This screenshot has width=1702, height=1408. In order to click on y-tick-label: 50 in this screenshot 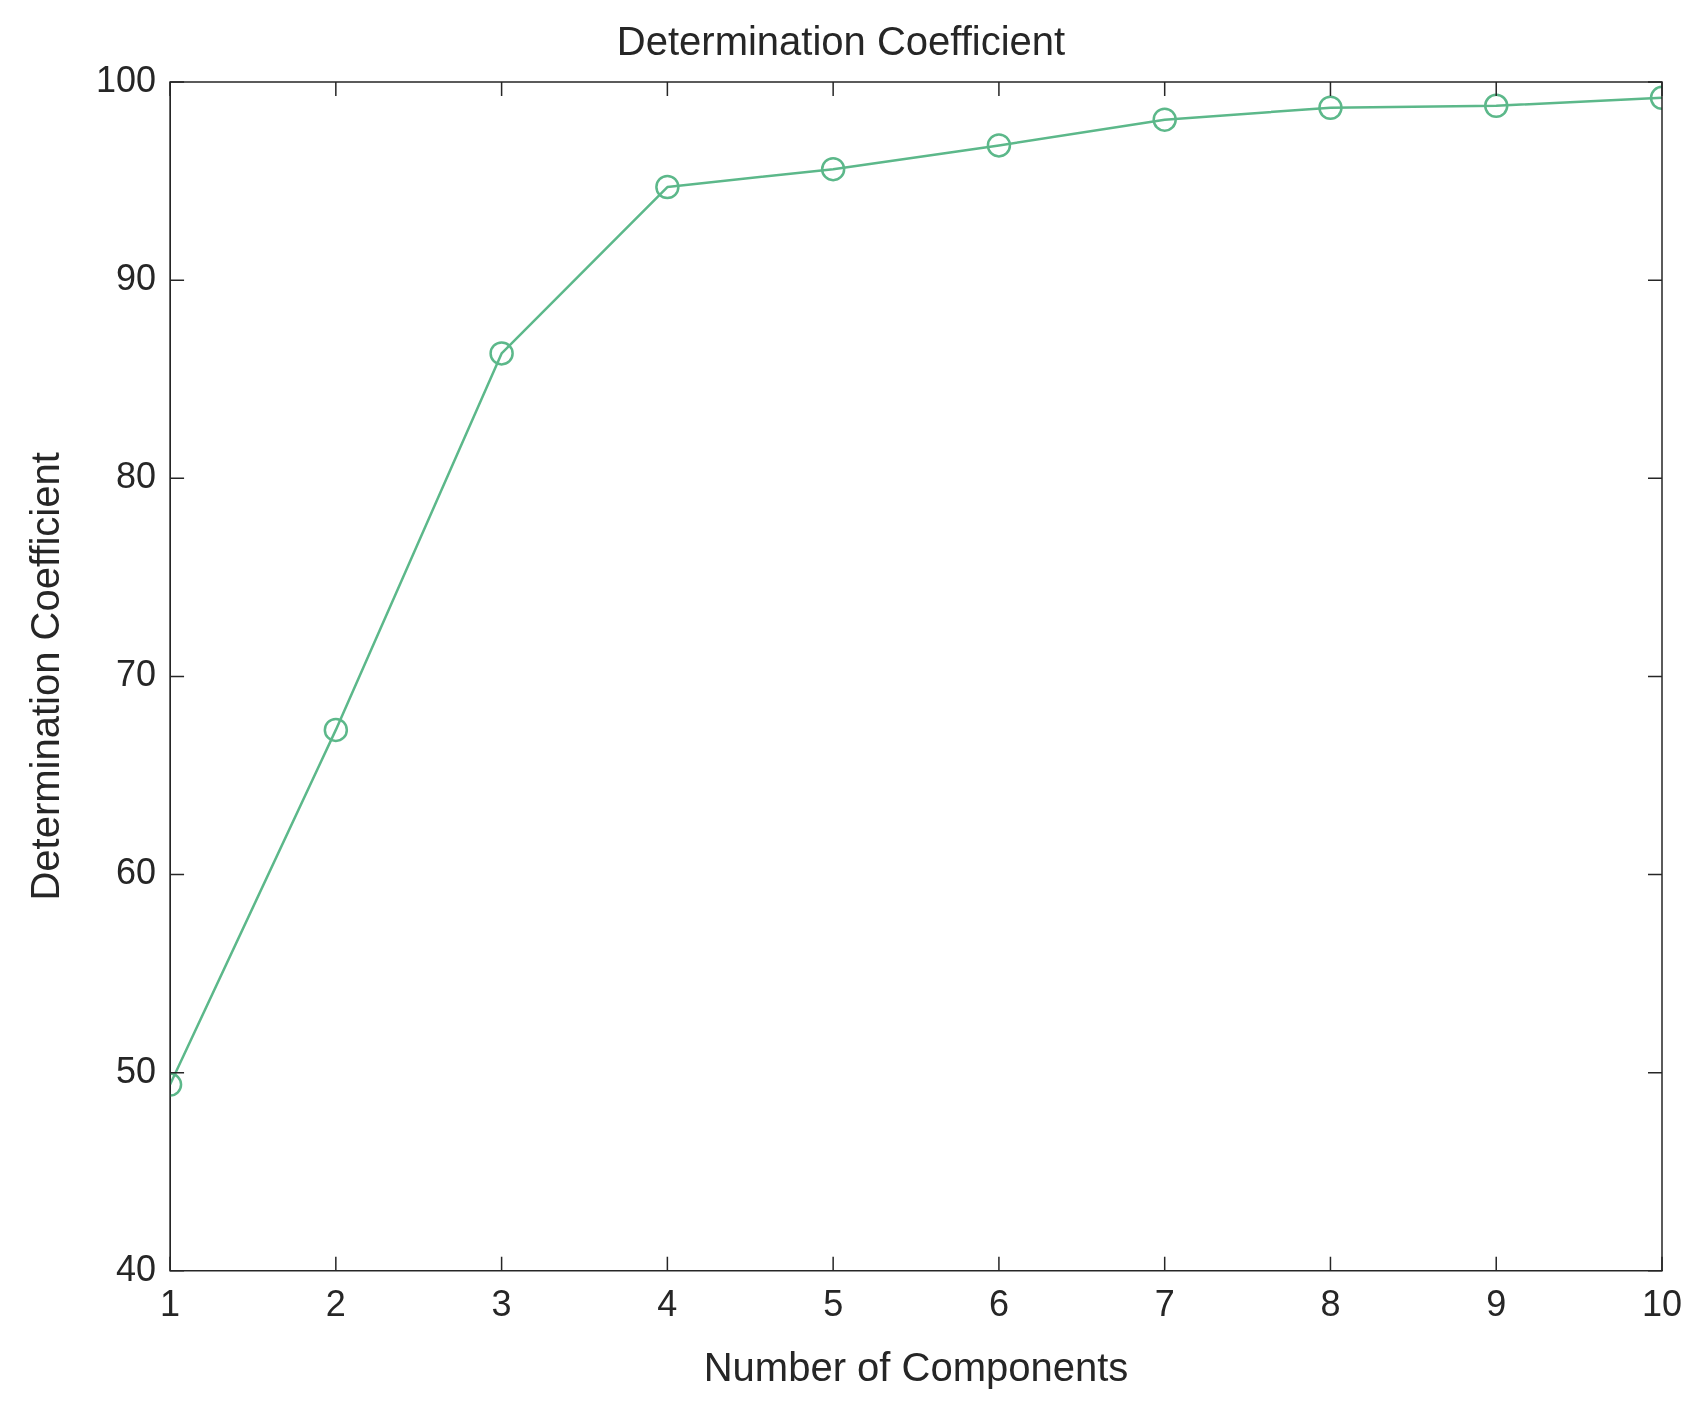, I will do `click(136, 1070)`.